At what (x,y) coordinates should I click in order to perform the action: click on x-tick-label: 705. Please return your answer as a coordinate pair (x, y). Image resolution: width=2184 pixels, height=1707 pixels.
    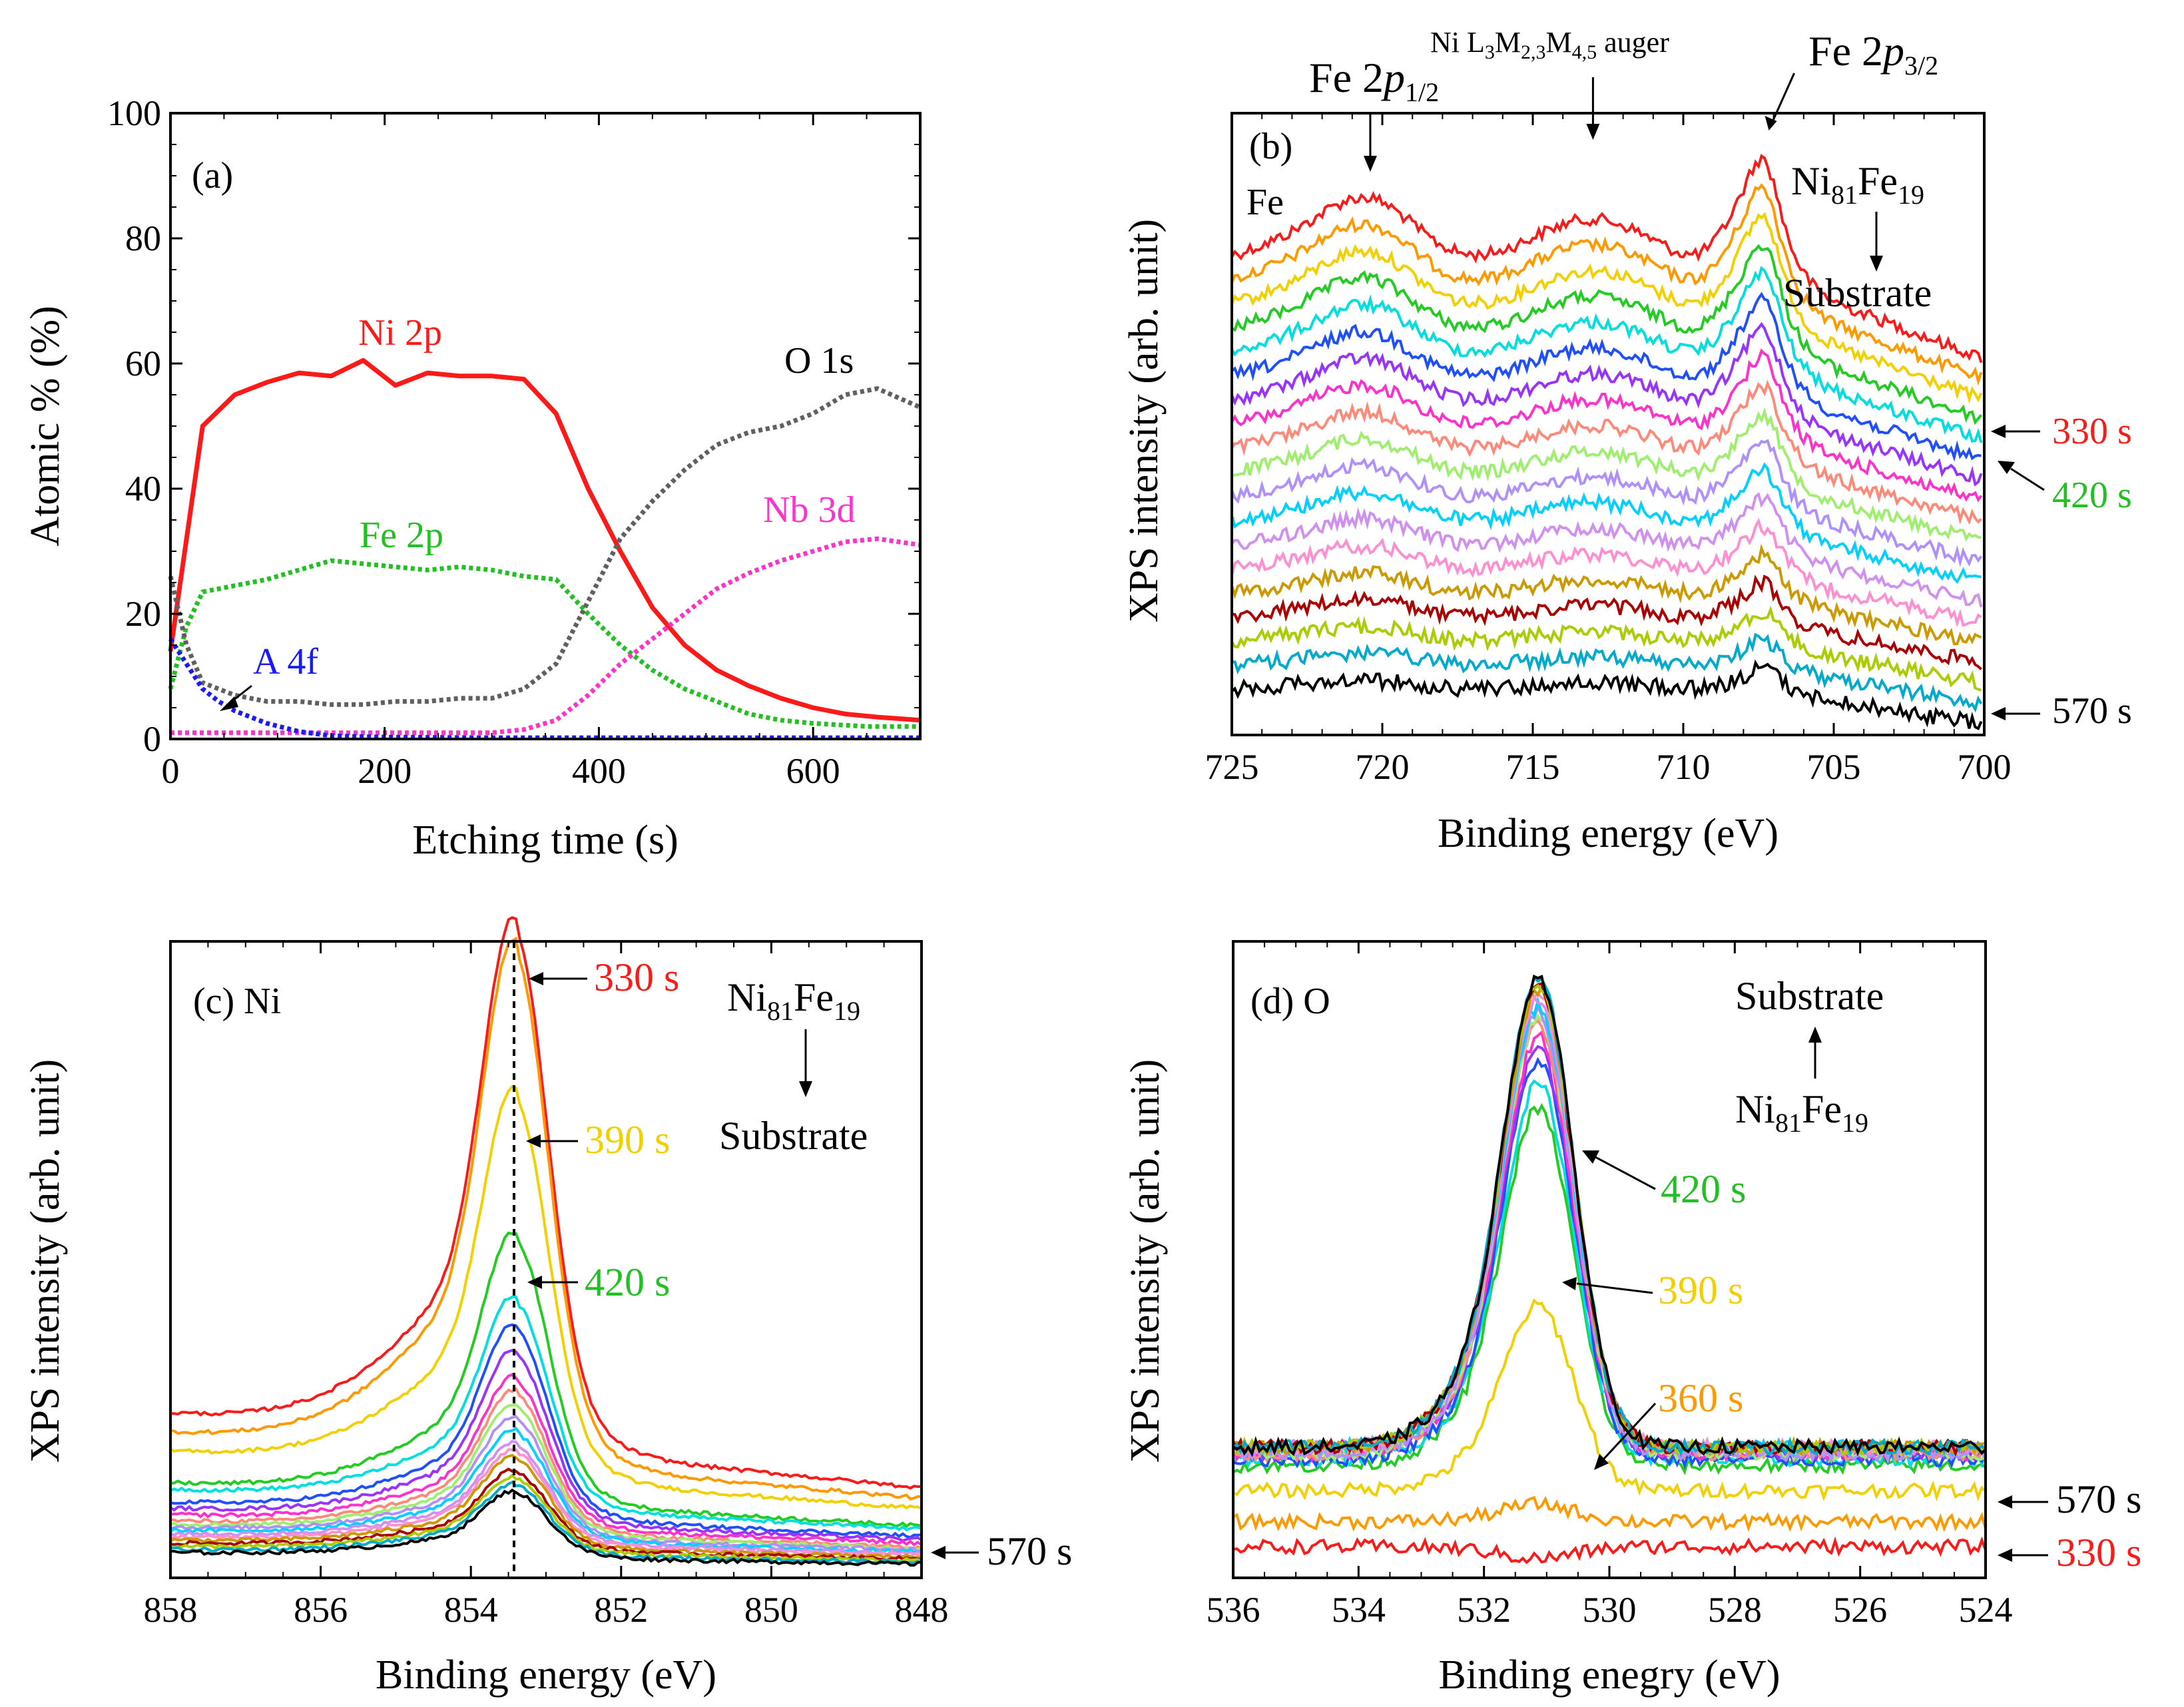
    Looking at the image, I should click on (1834, 767).